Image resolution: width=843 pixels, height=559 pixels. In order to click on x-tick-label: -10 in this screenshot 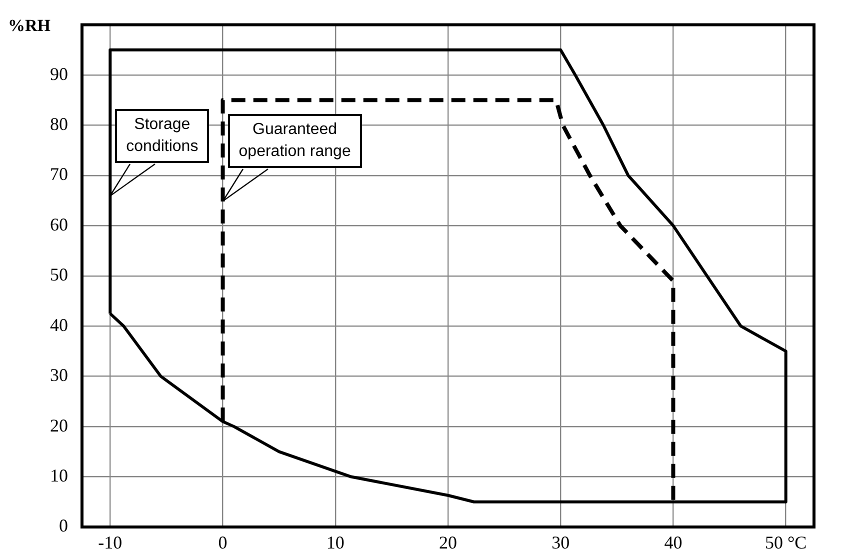, I will do `click(110, 542)`.